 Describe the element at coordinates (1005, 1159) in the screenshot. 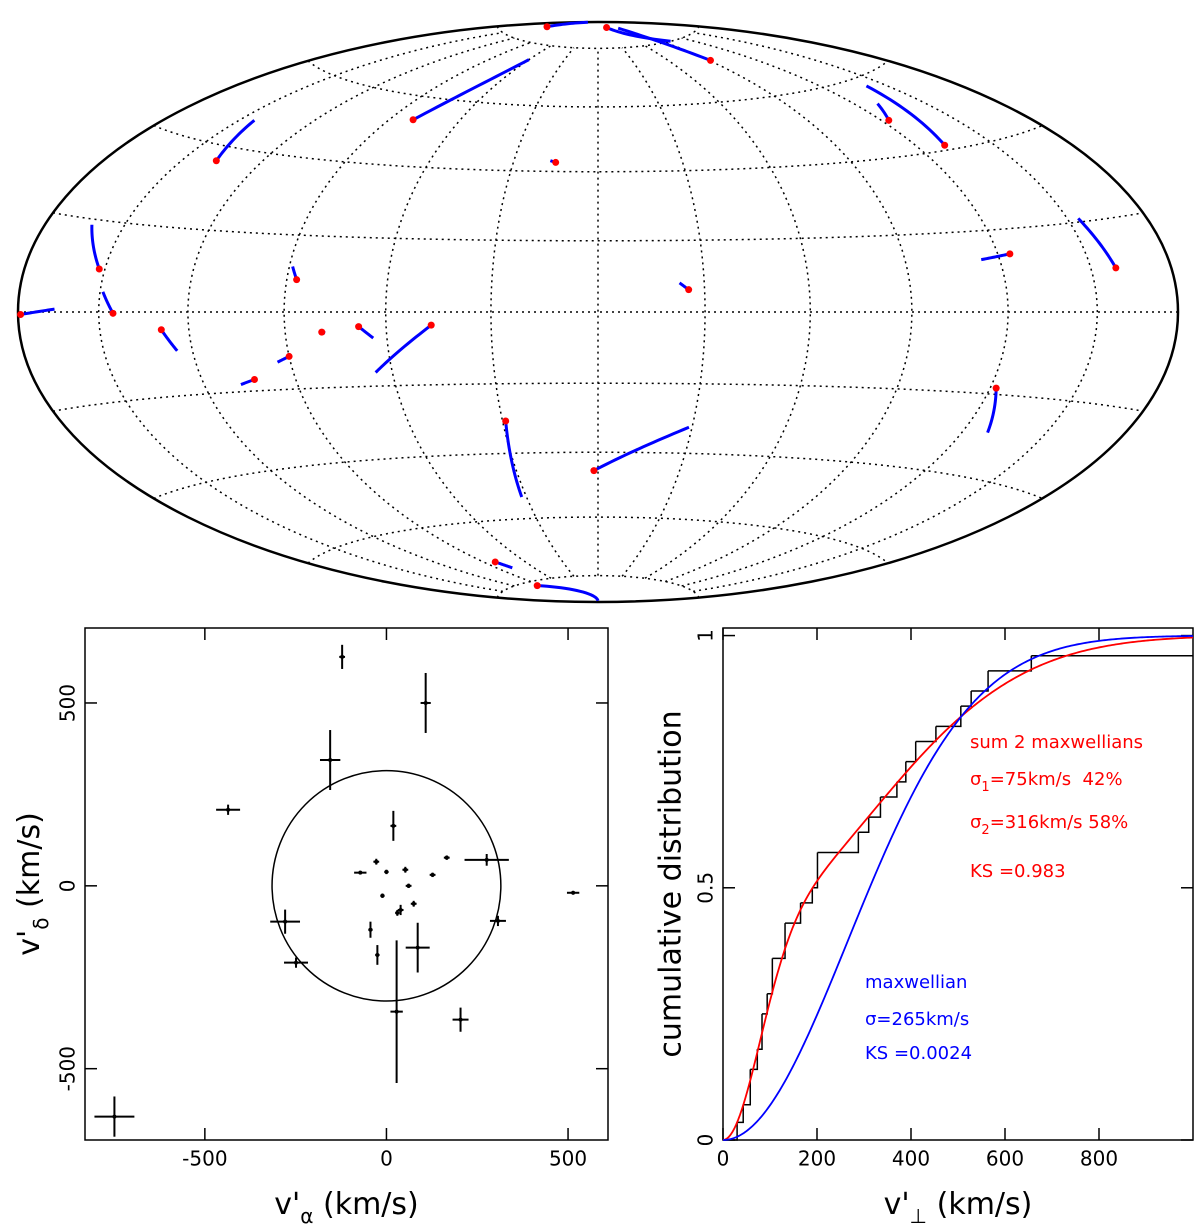

I see `x-tick-label: 600` at that location.